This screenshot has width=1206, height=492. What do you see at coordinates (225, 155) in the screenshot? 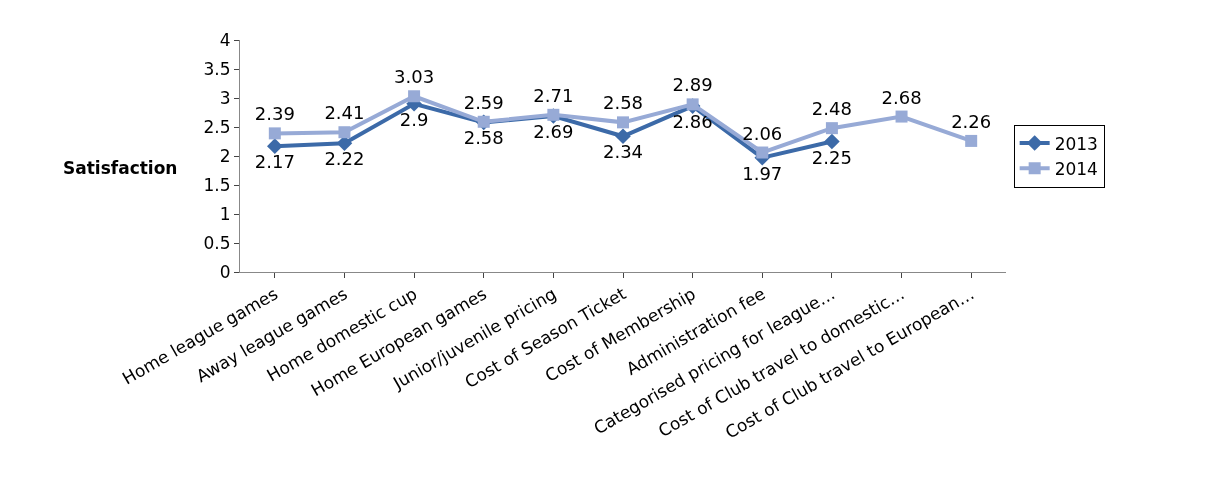
I see `y-tick-label: 2` at bounding box center [225, 155].